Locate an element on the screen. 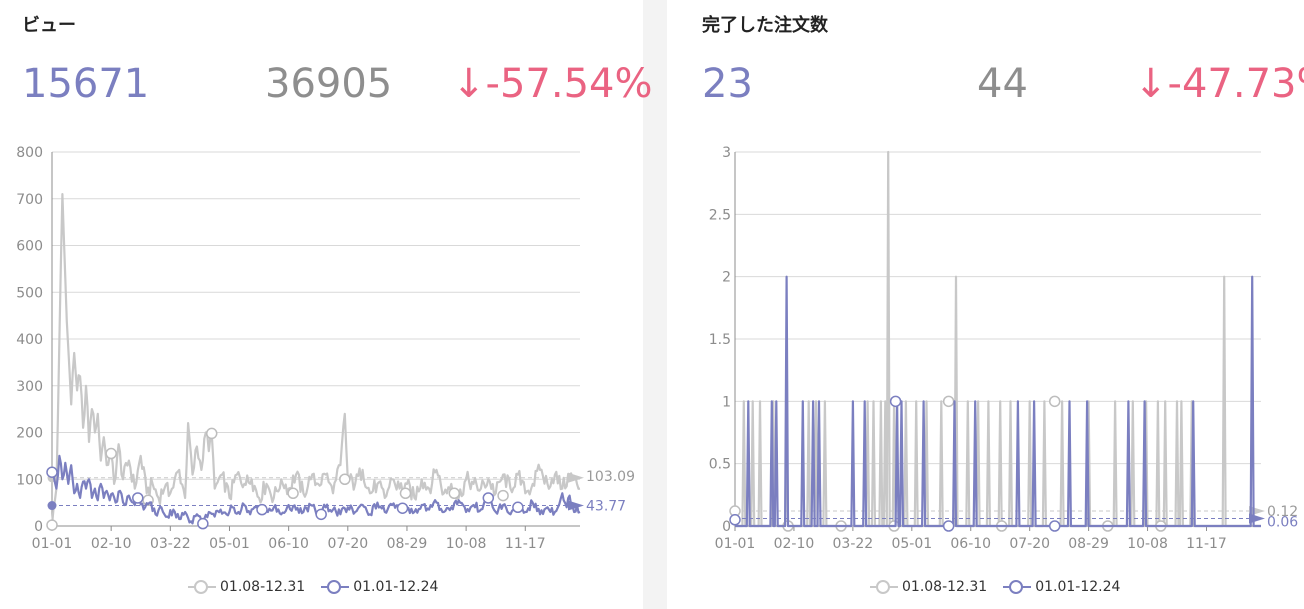 The height and width of the screenshot is (609, 1304). kpi-previous-value: 44 is located at coordinates (1002, 84).